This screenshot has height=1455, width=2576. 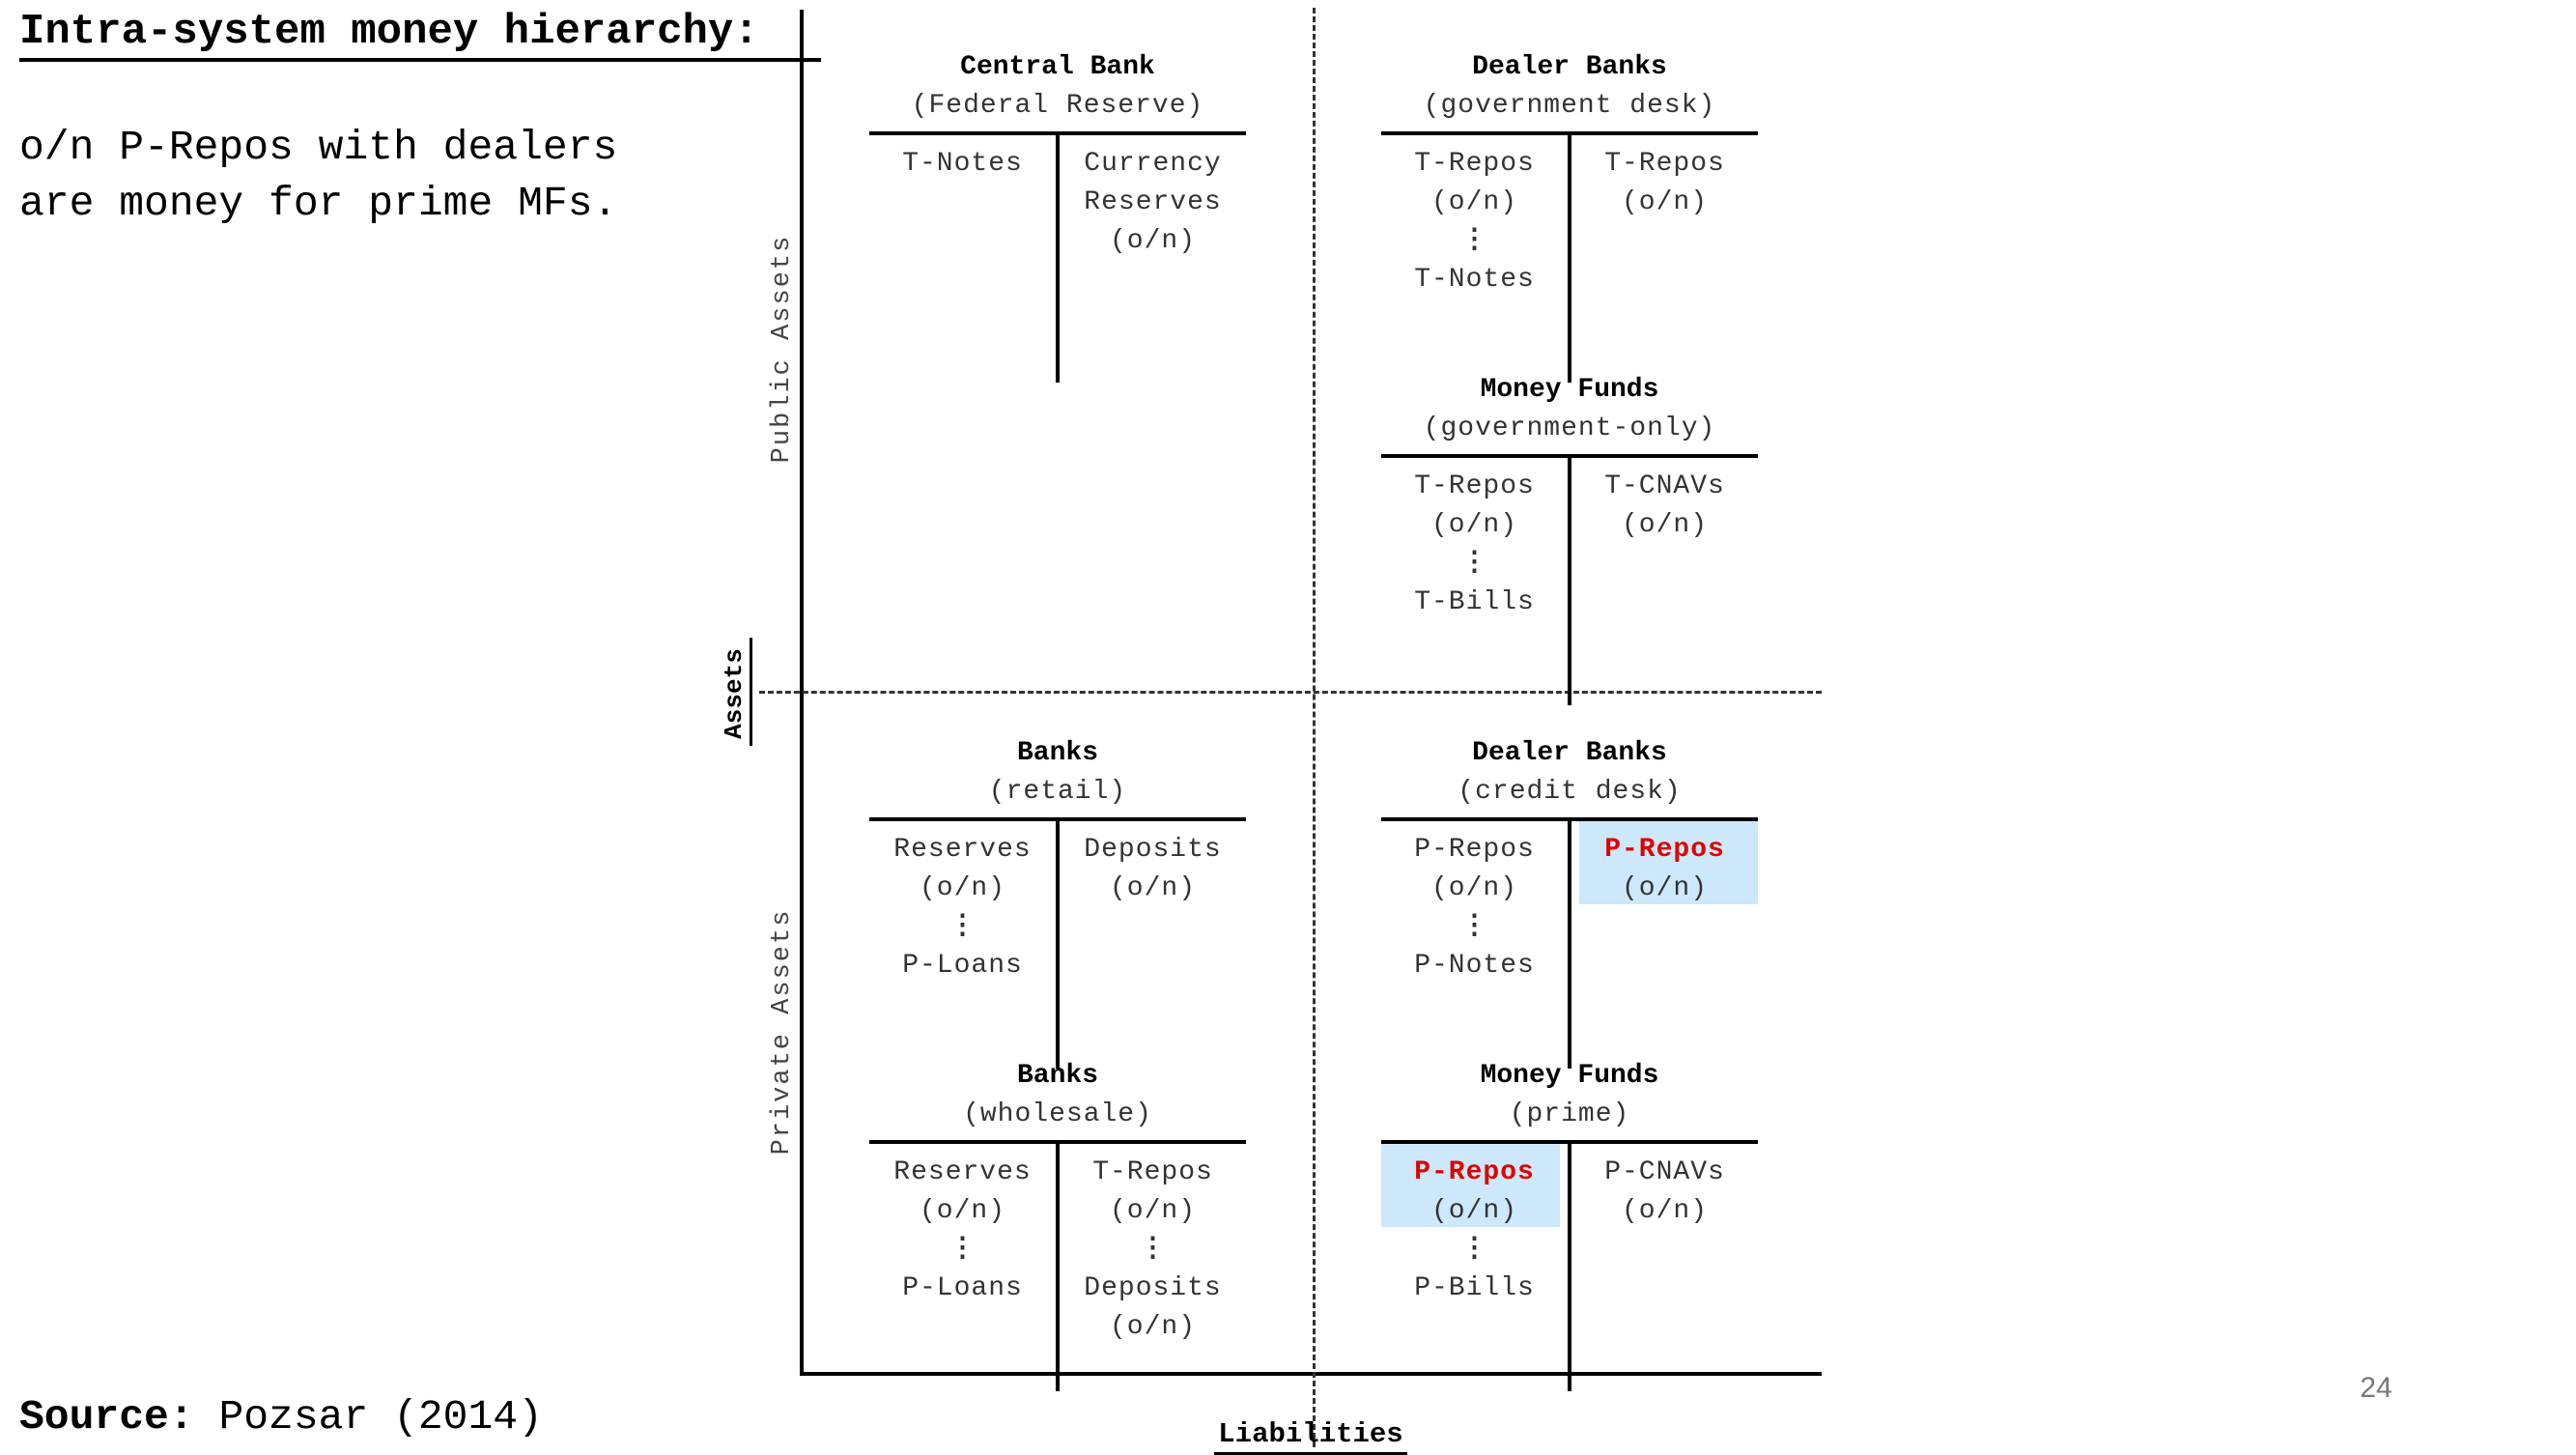 I want to click on assets-column: T-Repos (o/n) ⋮ T-Notes, so click(x=1474, y=223).